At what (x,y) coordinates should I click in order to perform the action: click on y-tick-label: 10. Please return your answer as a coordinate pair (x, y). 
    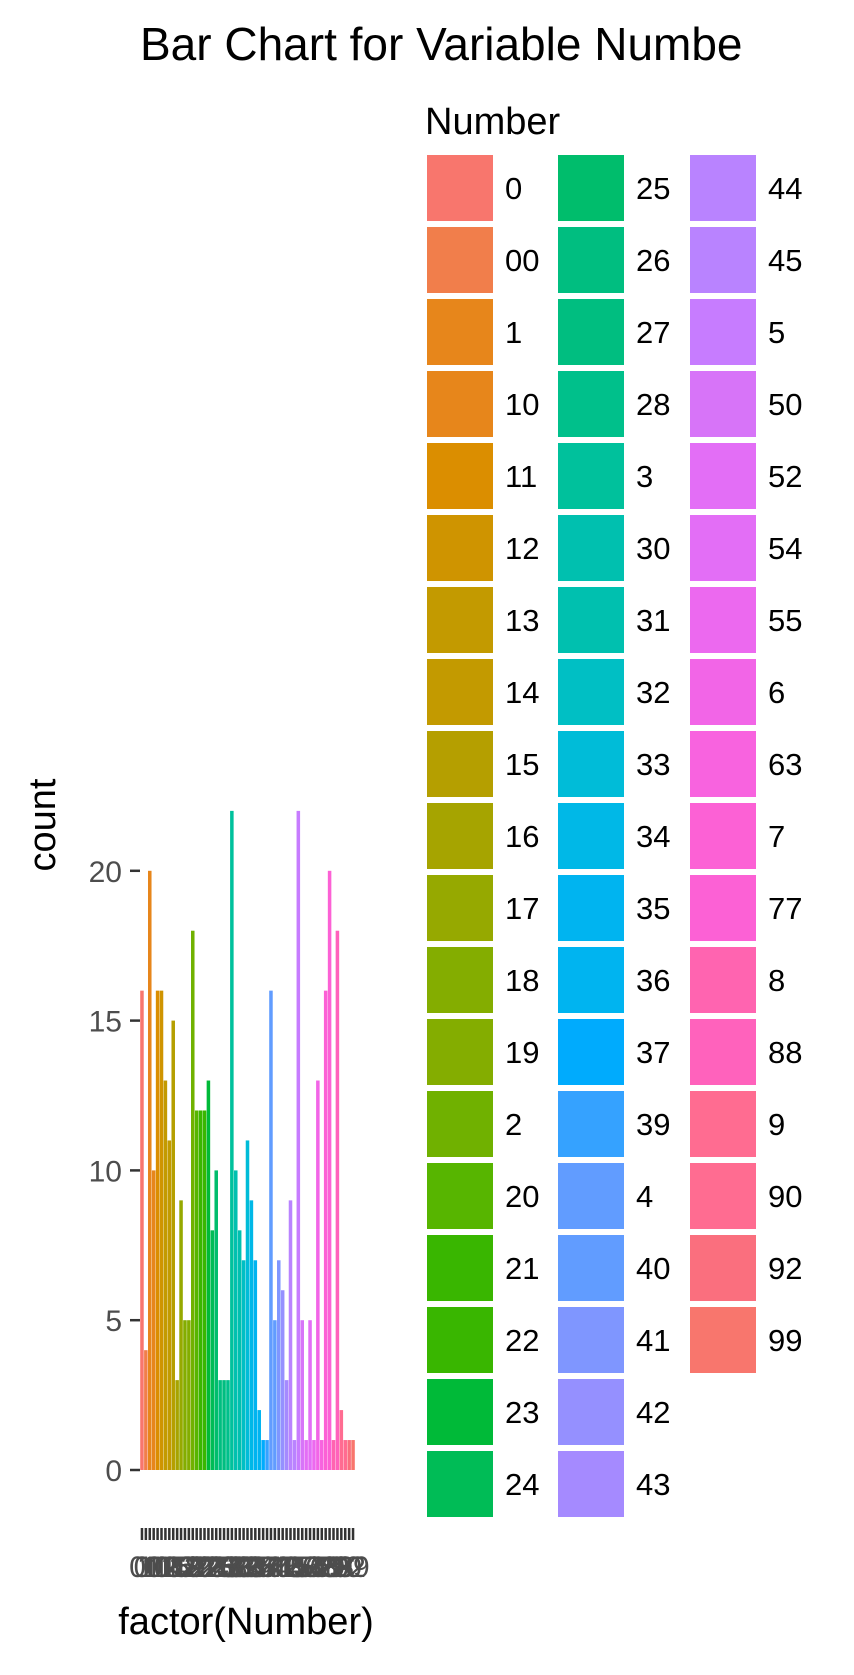
    Looking at the image, I should click on (105, 1171).